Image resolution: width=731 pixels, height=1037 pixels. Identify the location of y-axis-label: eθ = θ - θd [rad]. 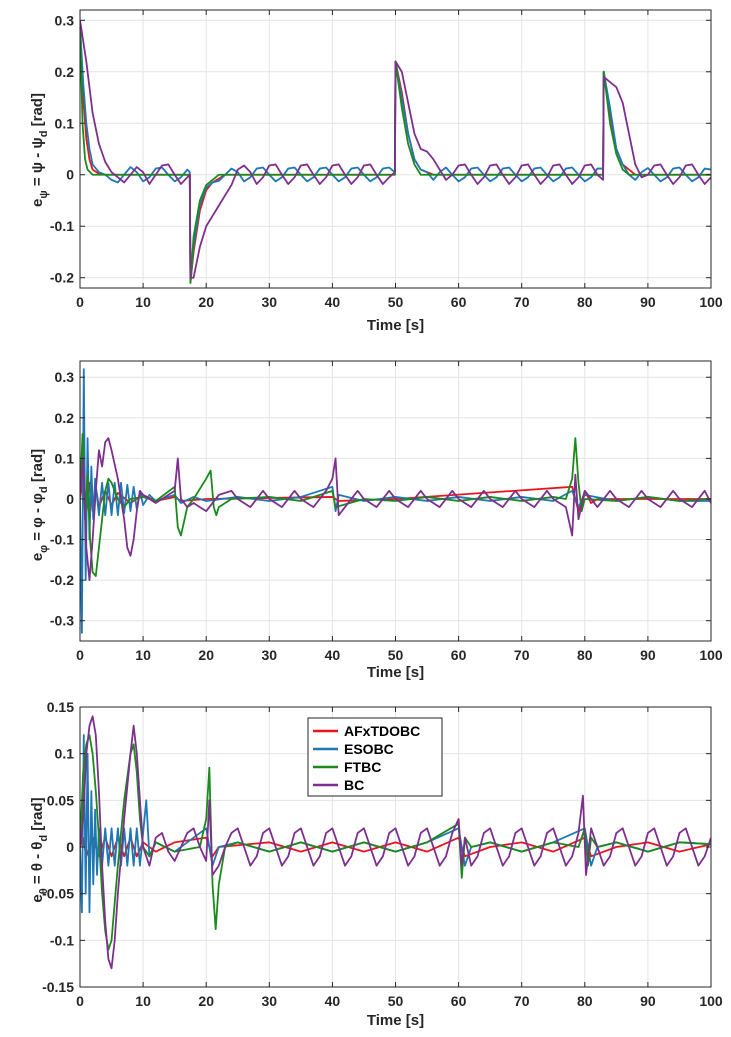
(39, 849).